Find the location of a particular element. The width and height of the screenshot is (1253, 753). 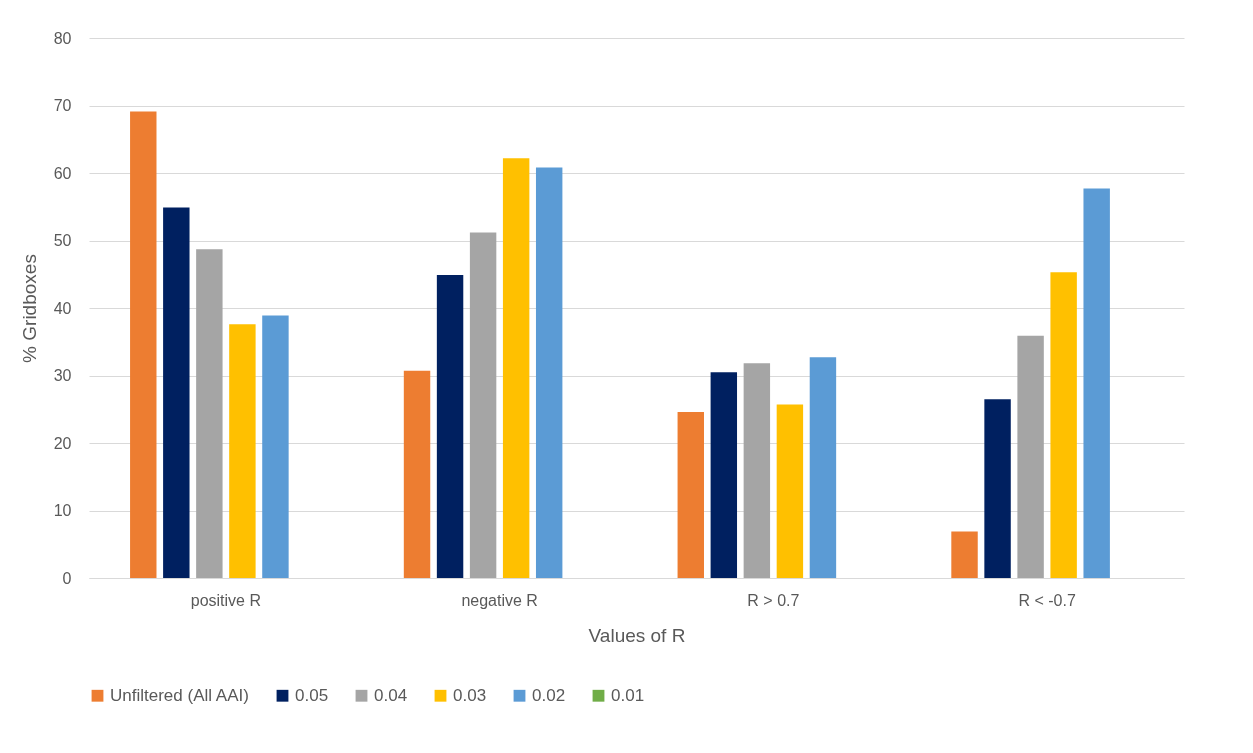

y-axis-title: % Gridboxes is located at coordinates (29, 308).